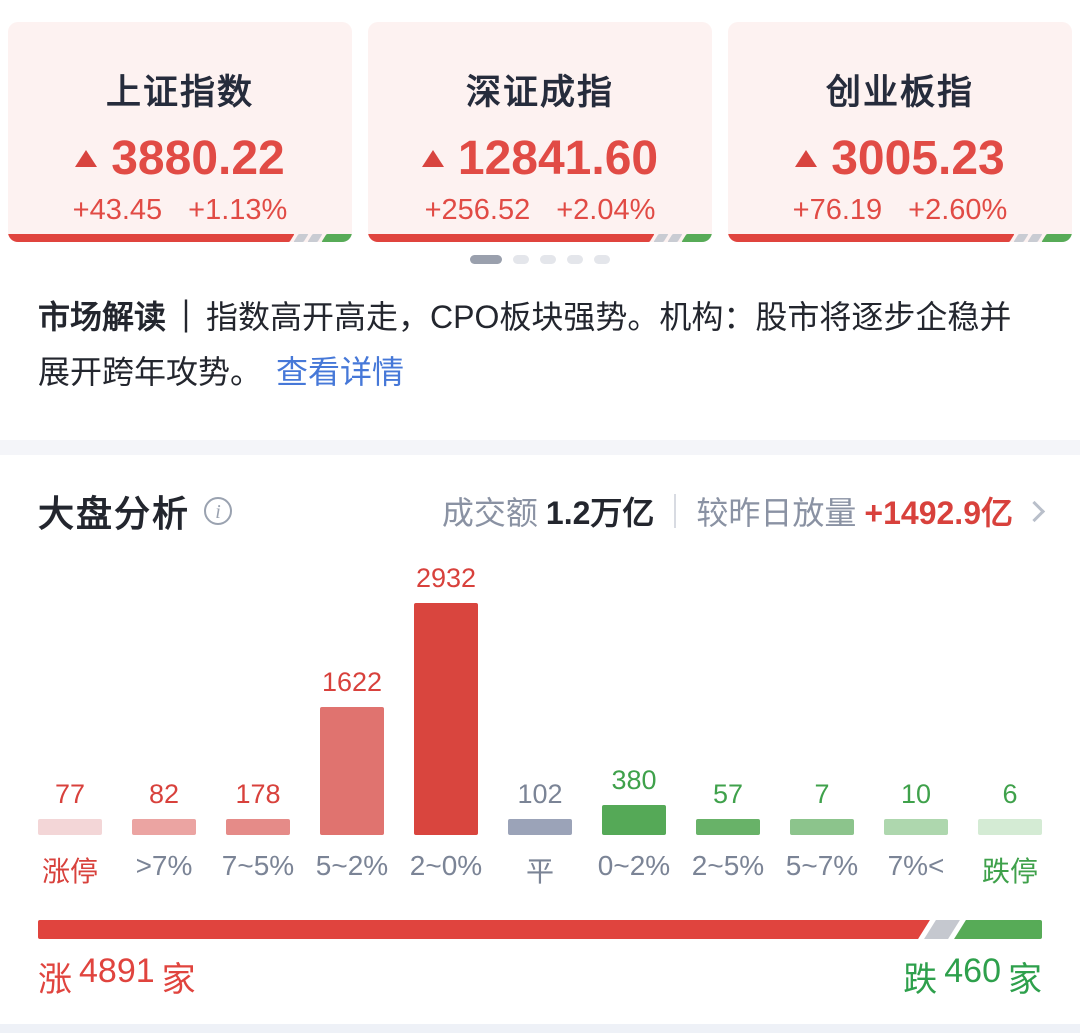  I want to click on info-icon: i, so click(218, 511).